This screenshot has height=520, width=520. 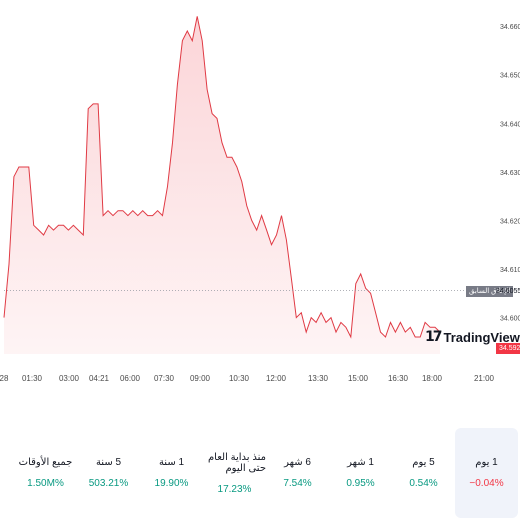 What do you see at coordinates (360, 462) in the screenshot?
I see `period-label: 1 شهر` at bounding box center [360, 462].